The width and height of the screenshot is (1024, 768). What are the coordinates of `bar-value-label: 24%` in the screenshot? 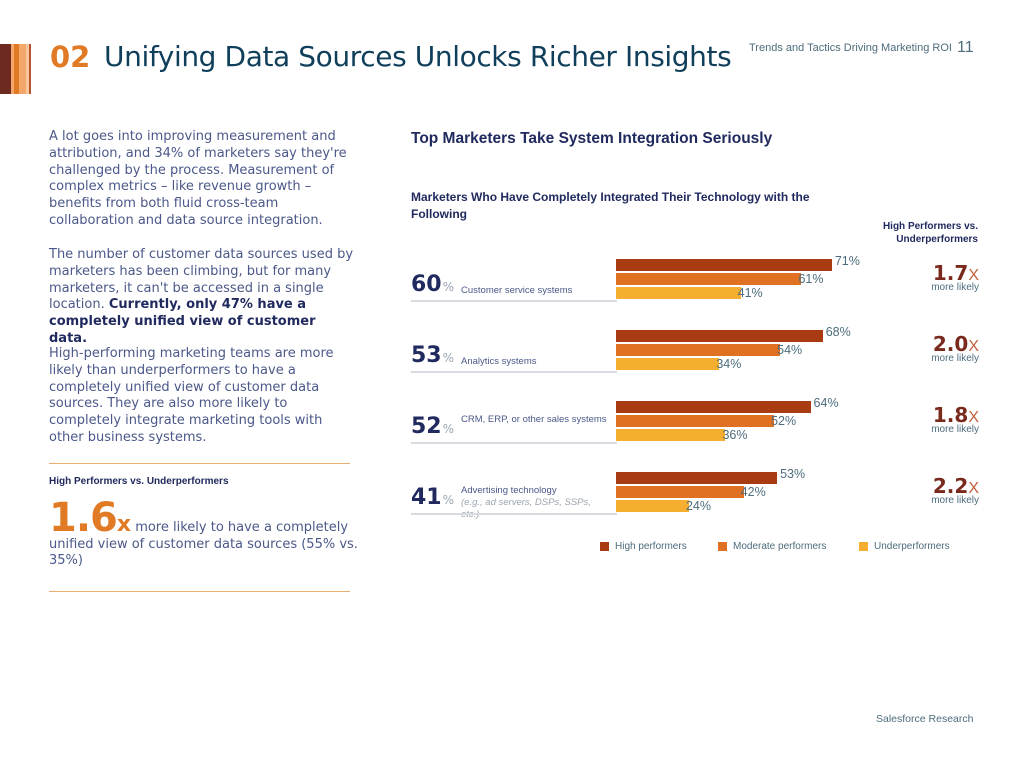 It's located at (698, 506).